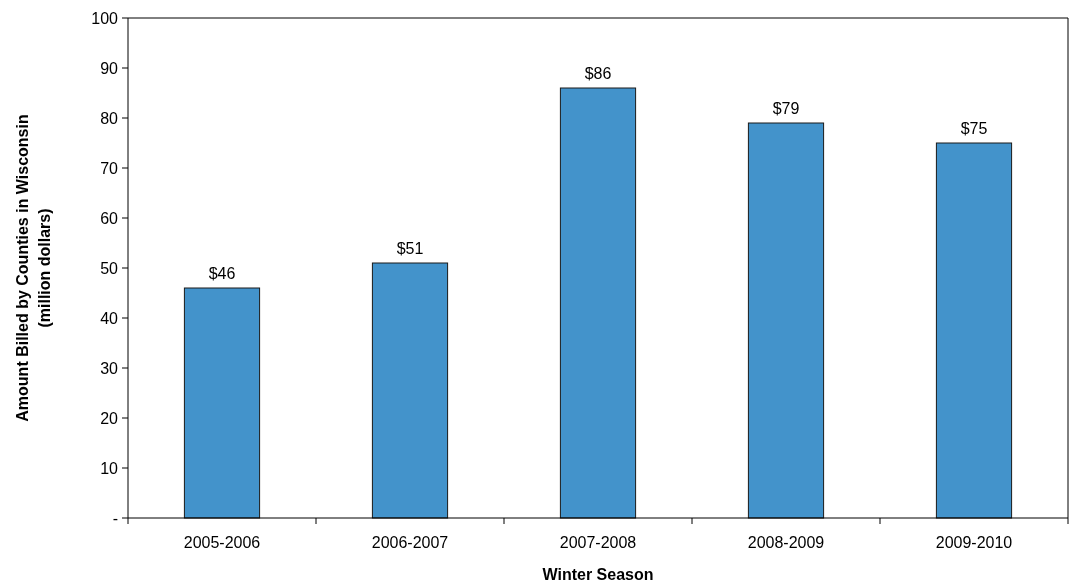  I want to click on x-tick-label: 2006-2007, so click(410, 542).